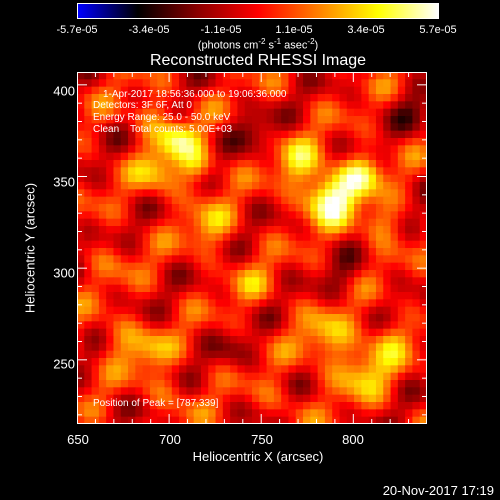 This screenshot has width=500, height=500. What do you see at coordinates (64, 364) in the screenshot?
I see `y-tick-label: 250` at bounding box center [64, 364].